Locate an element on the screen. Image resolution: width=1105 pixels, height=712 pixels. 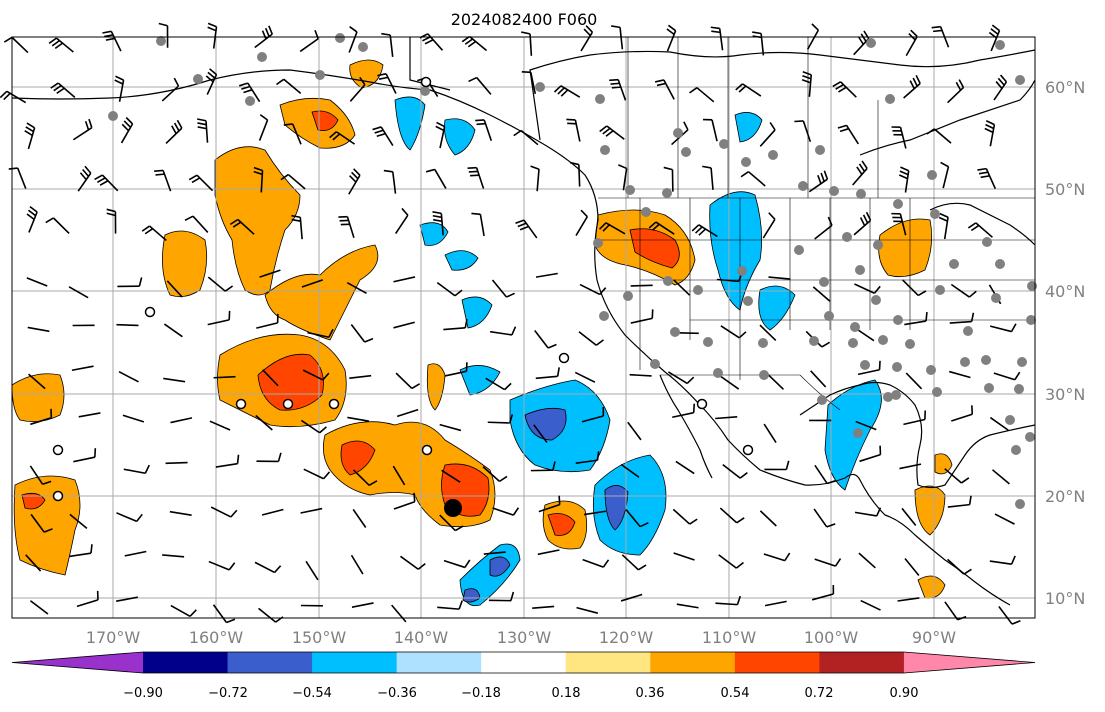
lat-label: 40°N is located at coordinates (1065, 291).